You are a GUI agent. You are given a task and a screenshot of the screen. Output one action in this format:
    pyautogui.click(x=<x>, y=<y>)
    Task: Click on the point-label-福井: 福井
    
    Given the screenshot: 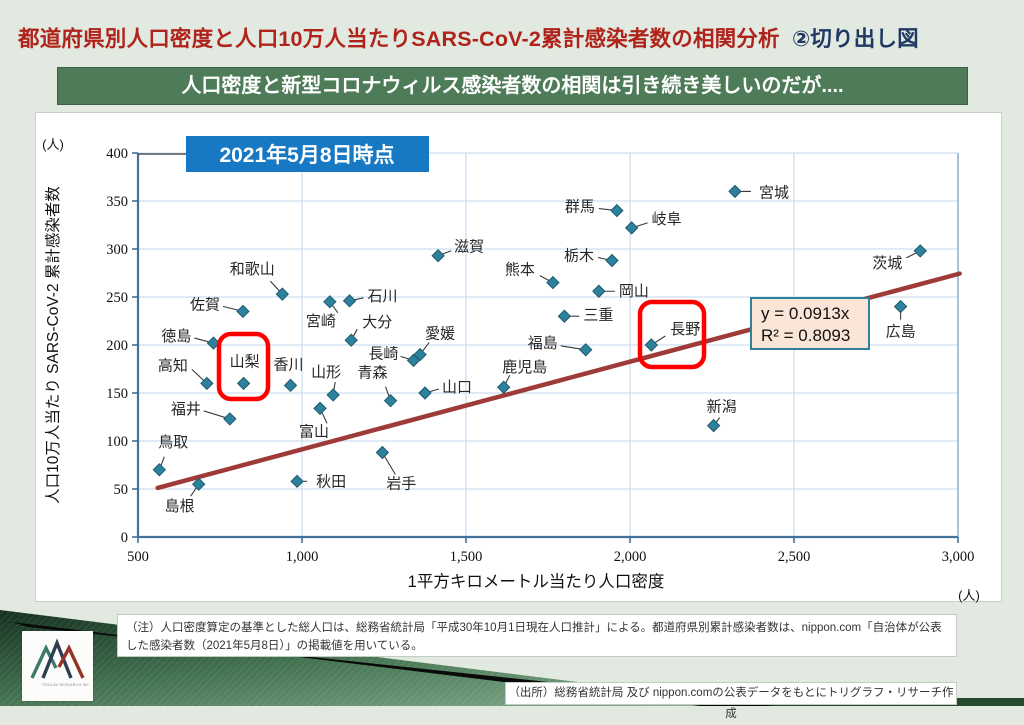 What is the action you would take?
    pyautogui.click(x=186, y=409)
    